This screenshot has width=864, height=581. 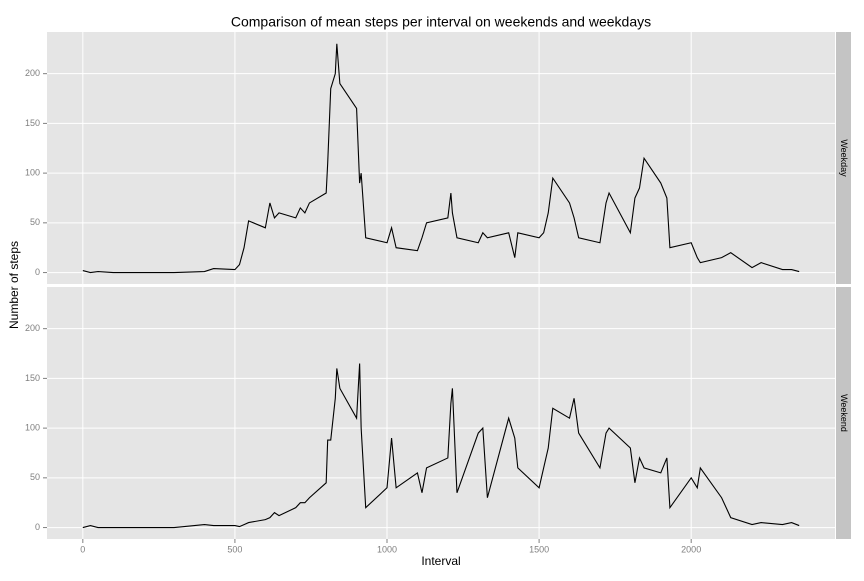 I want to click on strip-label: Weekday, so click(x=844, y=158).